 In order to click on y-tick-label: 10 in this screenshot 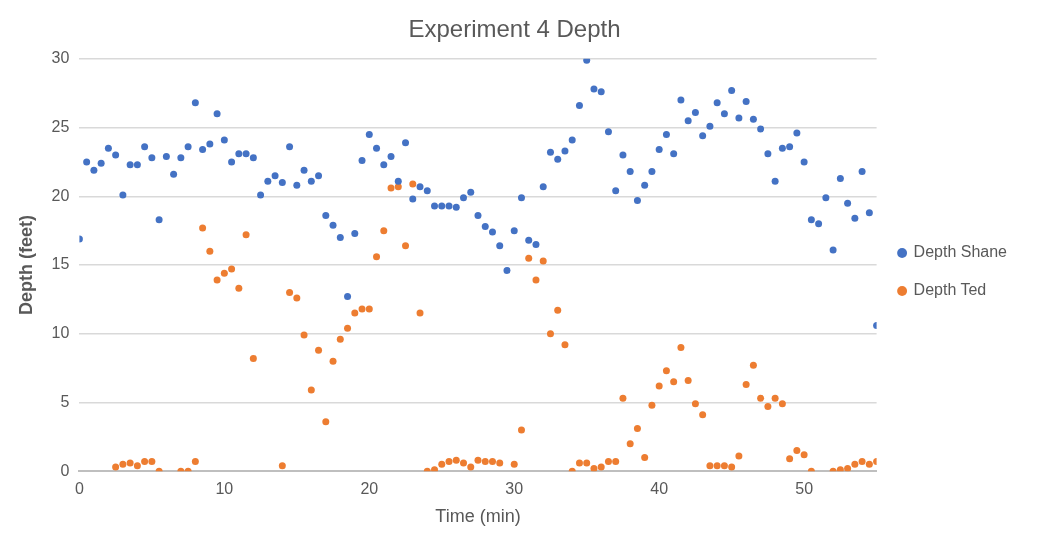, I will do `click(60, 333)`.